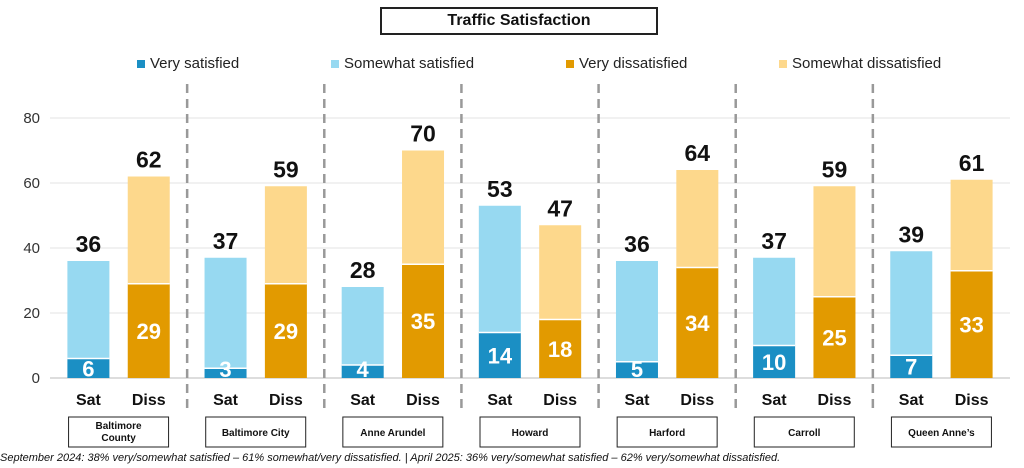  Describe the element at coordinates (633, 63) in the screenshot. I see `legend-label-very-dissatisfied: Very dissatisfied` at that location.